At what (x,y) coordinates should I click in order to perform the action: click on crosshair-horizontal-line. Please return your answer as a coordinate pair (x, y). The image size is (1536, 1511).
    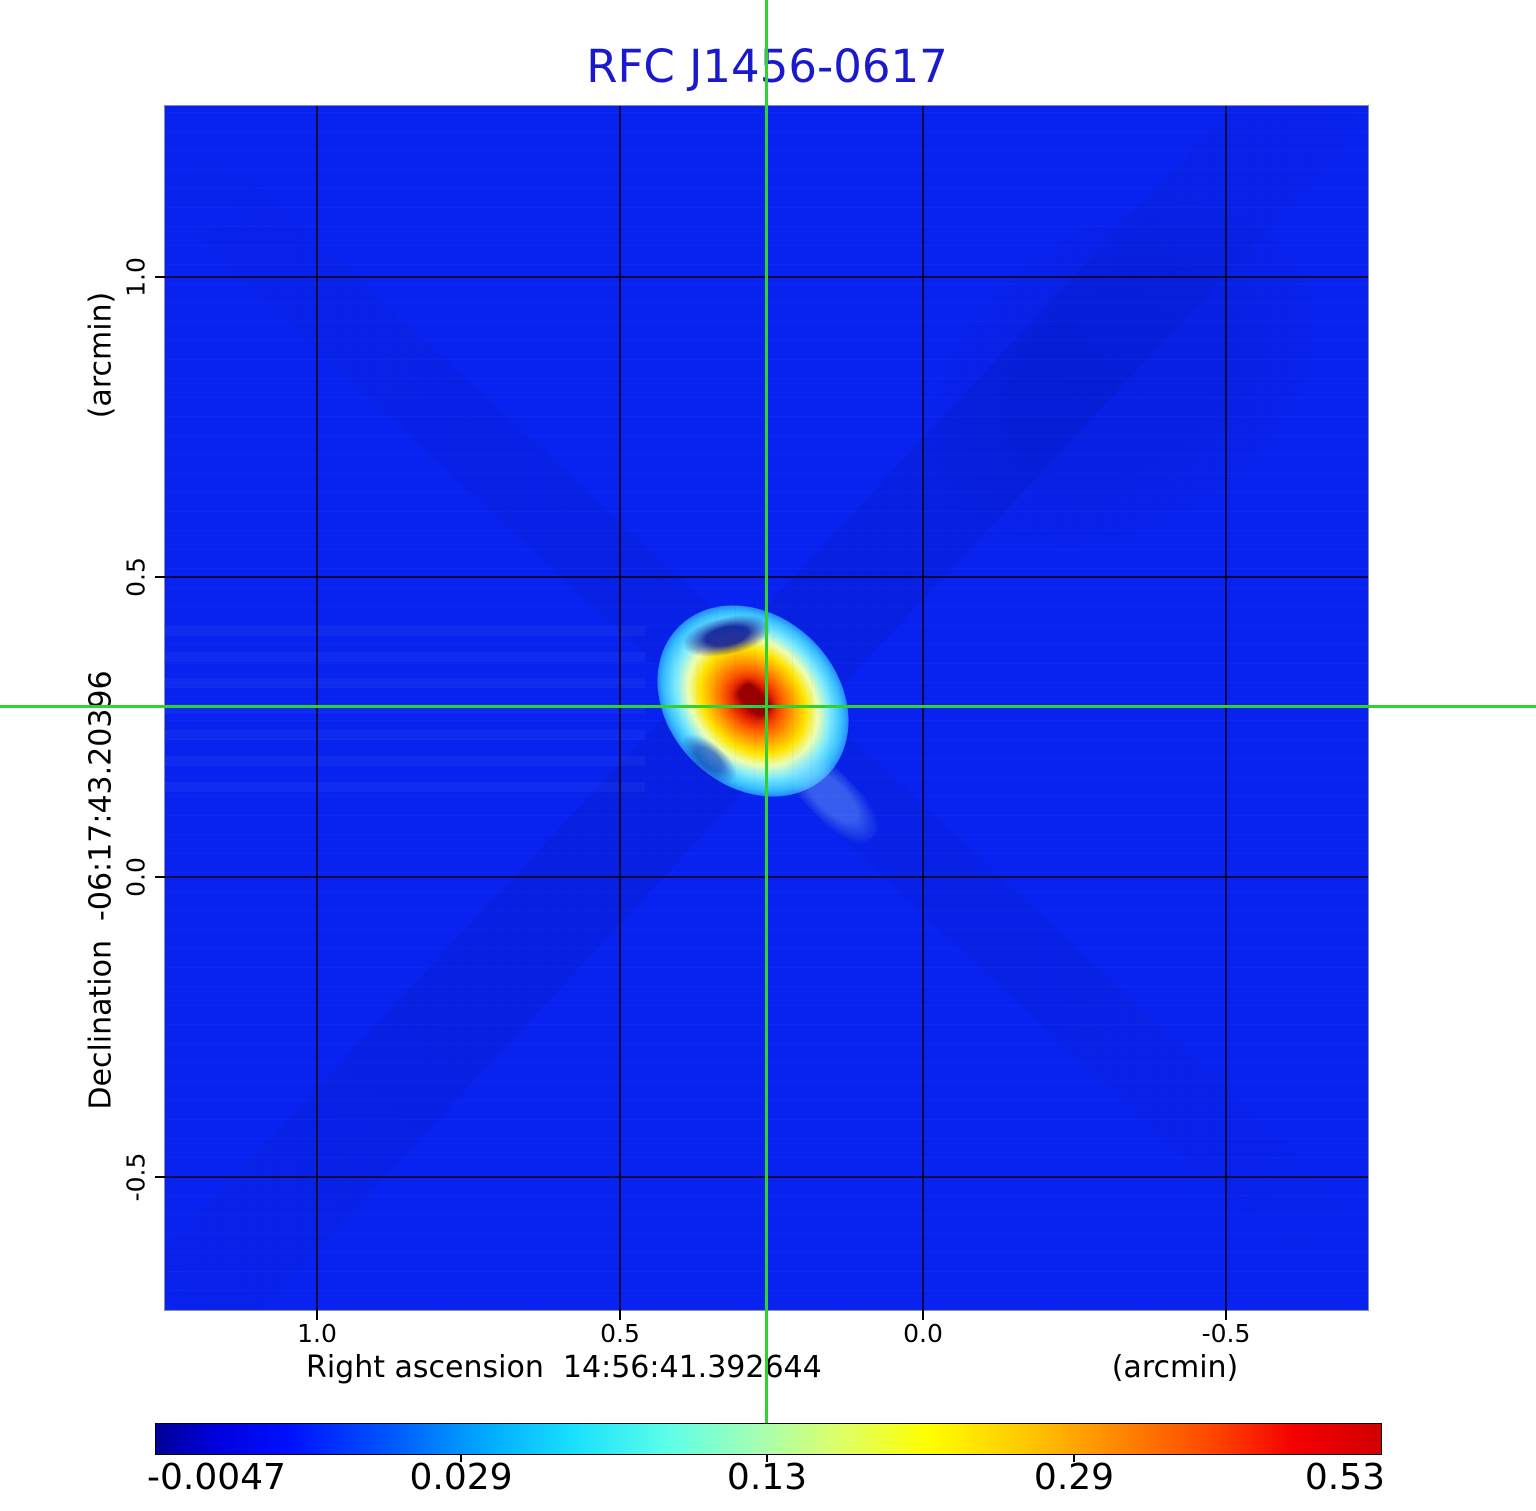
    Looking at the image, I should click on (768, 706).